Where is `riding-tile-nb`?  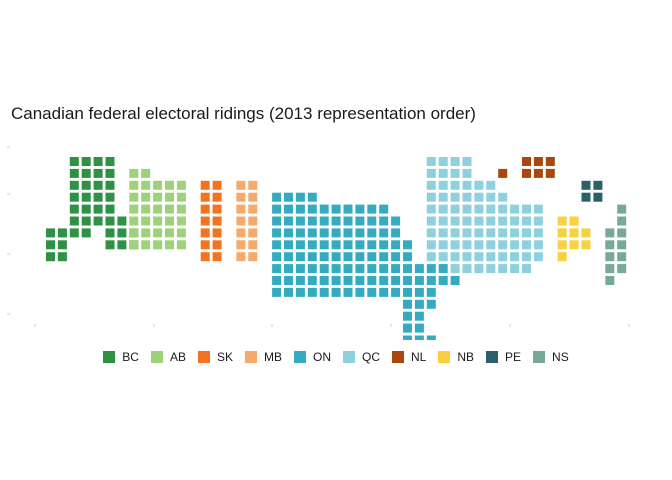 riding-tile-nb is located at coordinates (574, 221).